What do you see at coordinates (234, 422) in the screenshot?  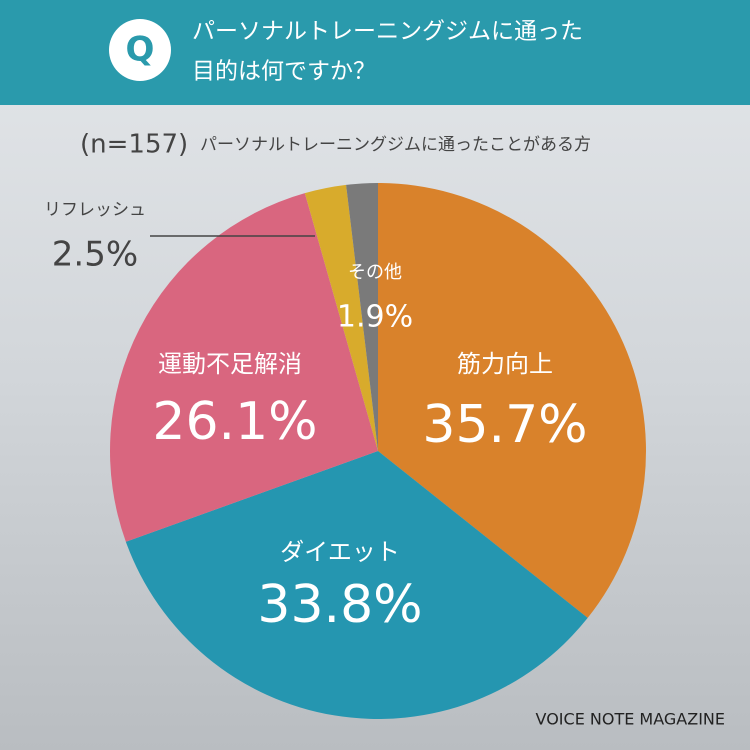 I see `value-label: 26.1%` at bounding box center [234, 422].